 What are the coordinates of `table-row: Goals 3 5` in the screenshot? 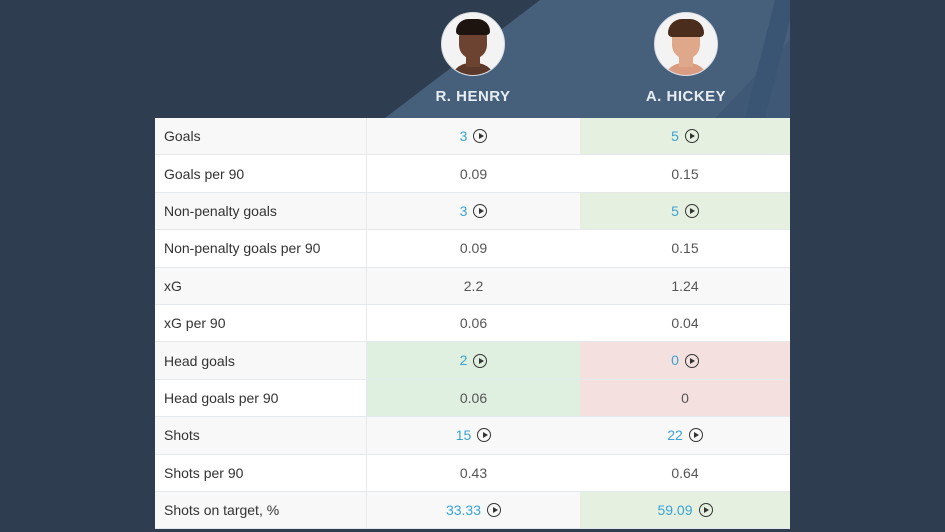 It's located at (472, 137).